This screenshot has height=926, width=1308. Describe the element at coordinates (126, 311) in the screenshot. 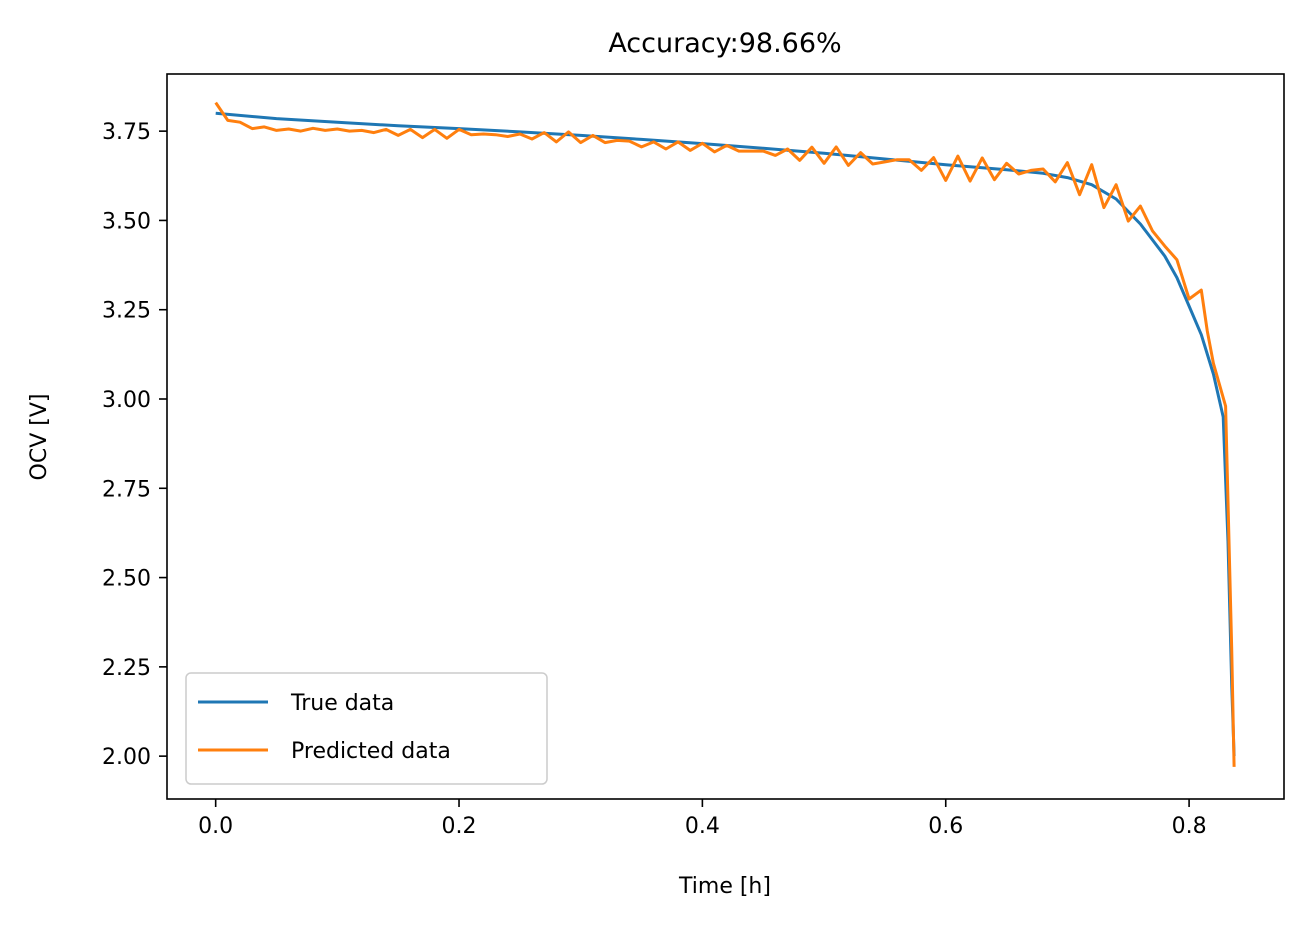

I see `y-tick-label: 3.25` at that location.